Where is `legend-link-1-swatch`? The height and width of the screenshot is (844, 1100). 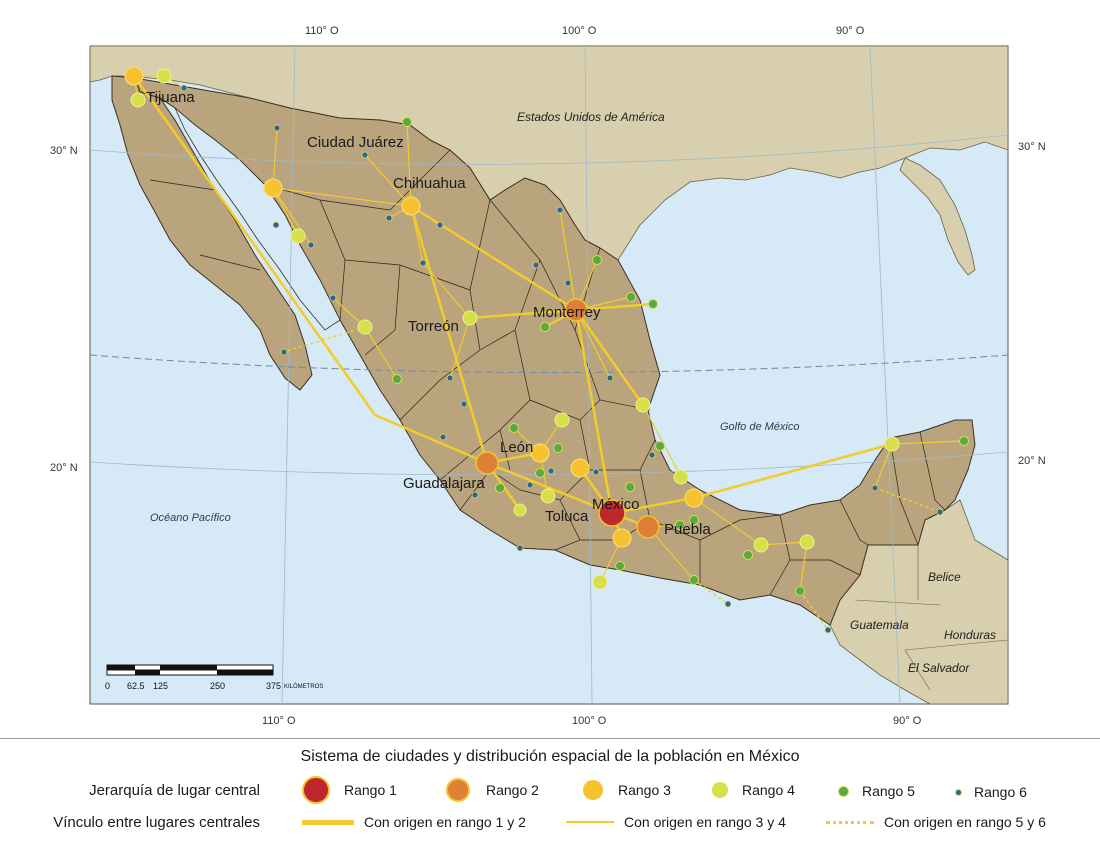 legend-link-1-swatch is located at coordinates (328, 822).